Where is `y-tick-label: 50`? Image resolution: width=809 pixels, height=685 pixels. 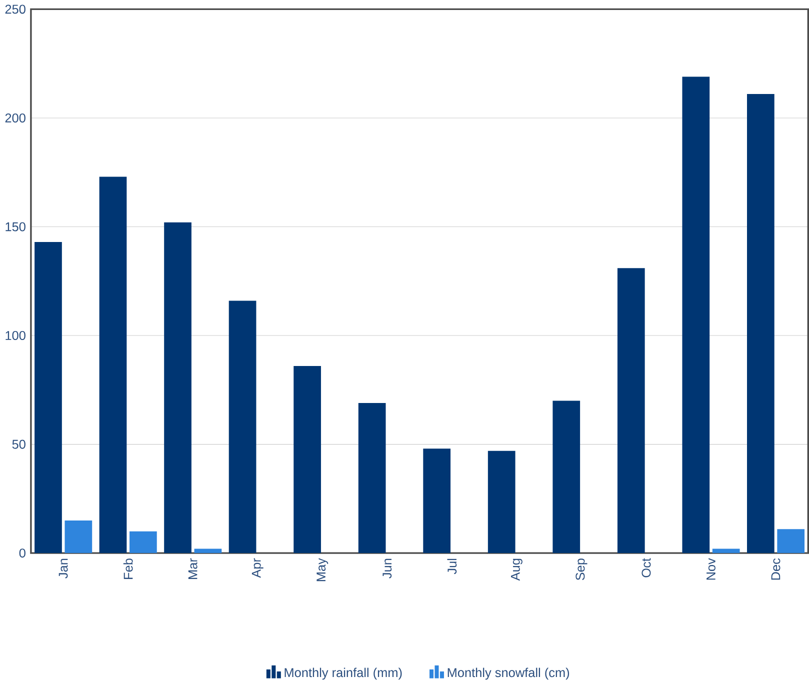 y-tick-label: 50 is located at coordinates (19, 444).